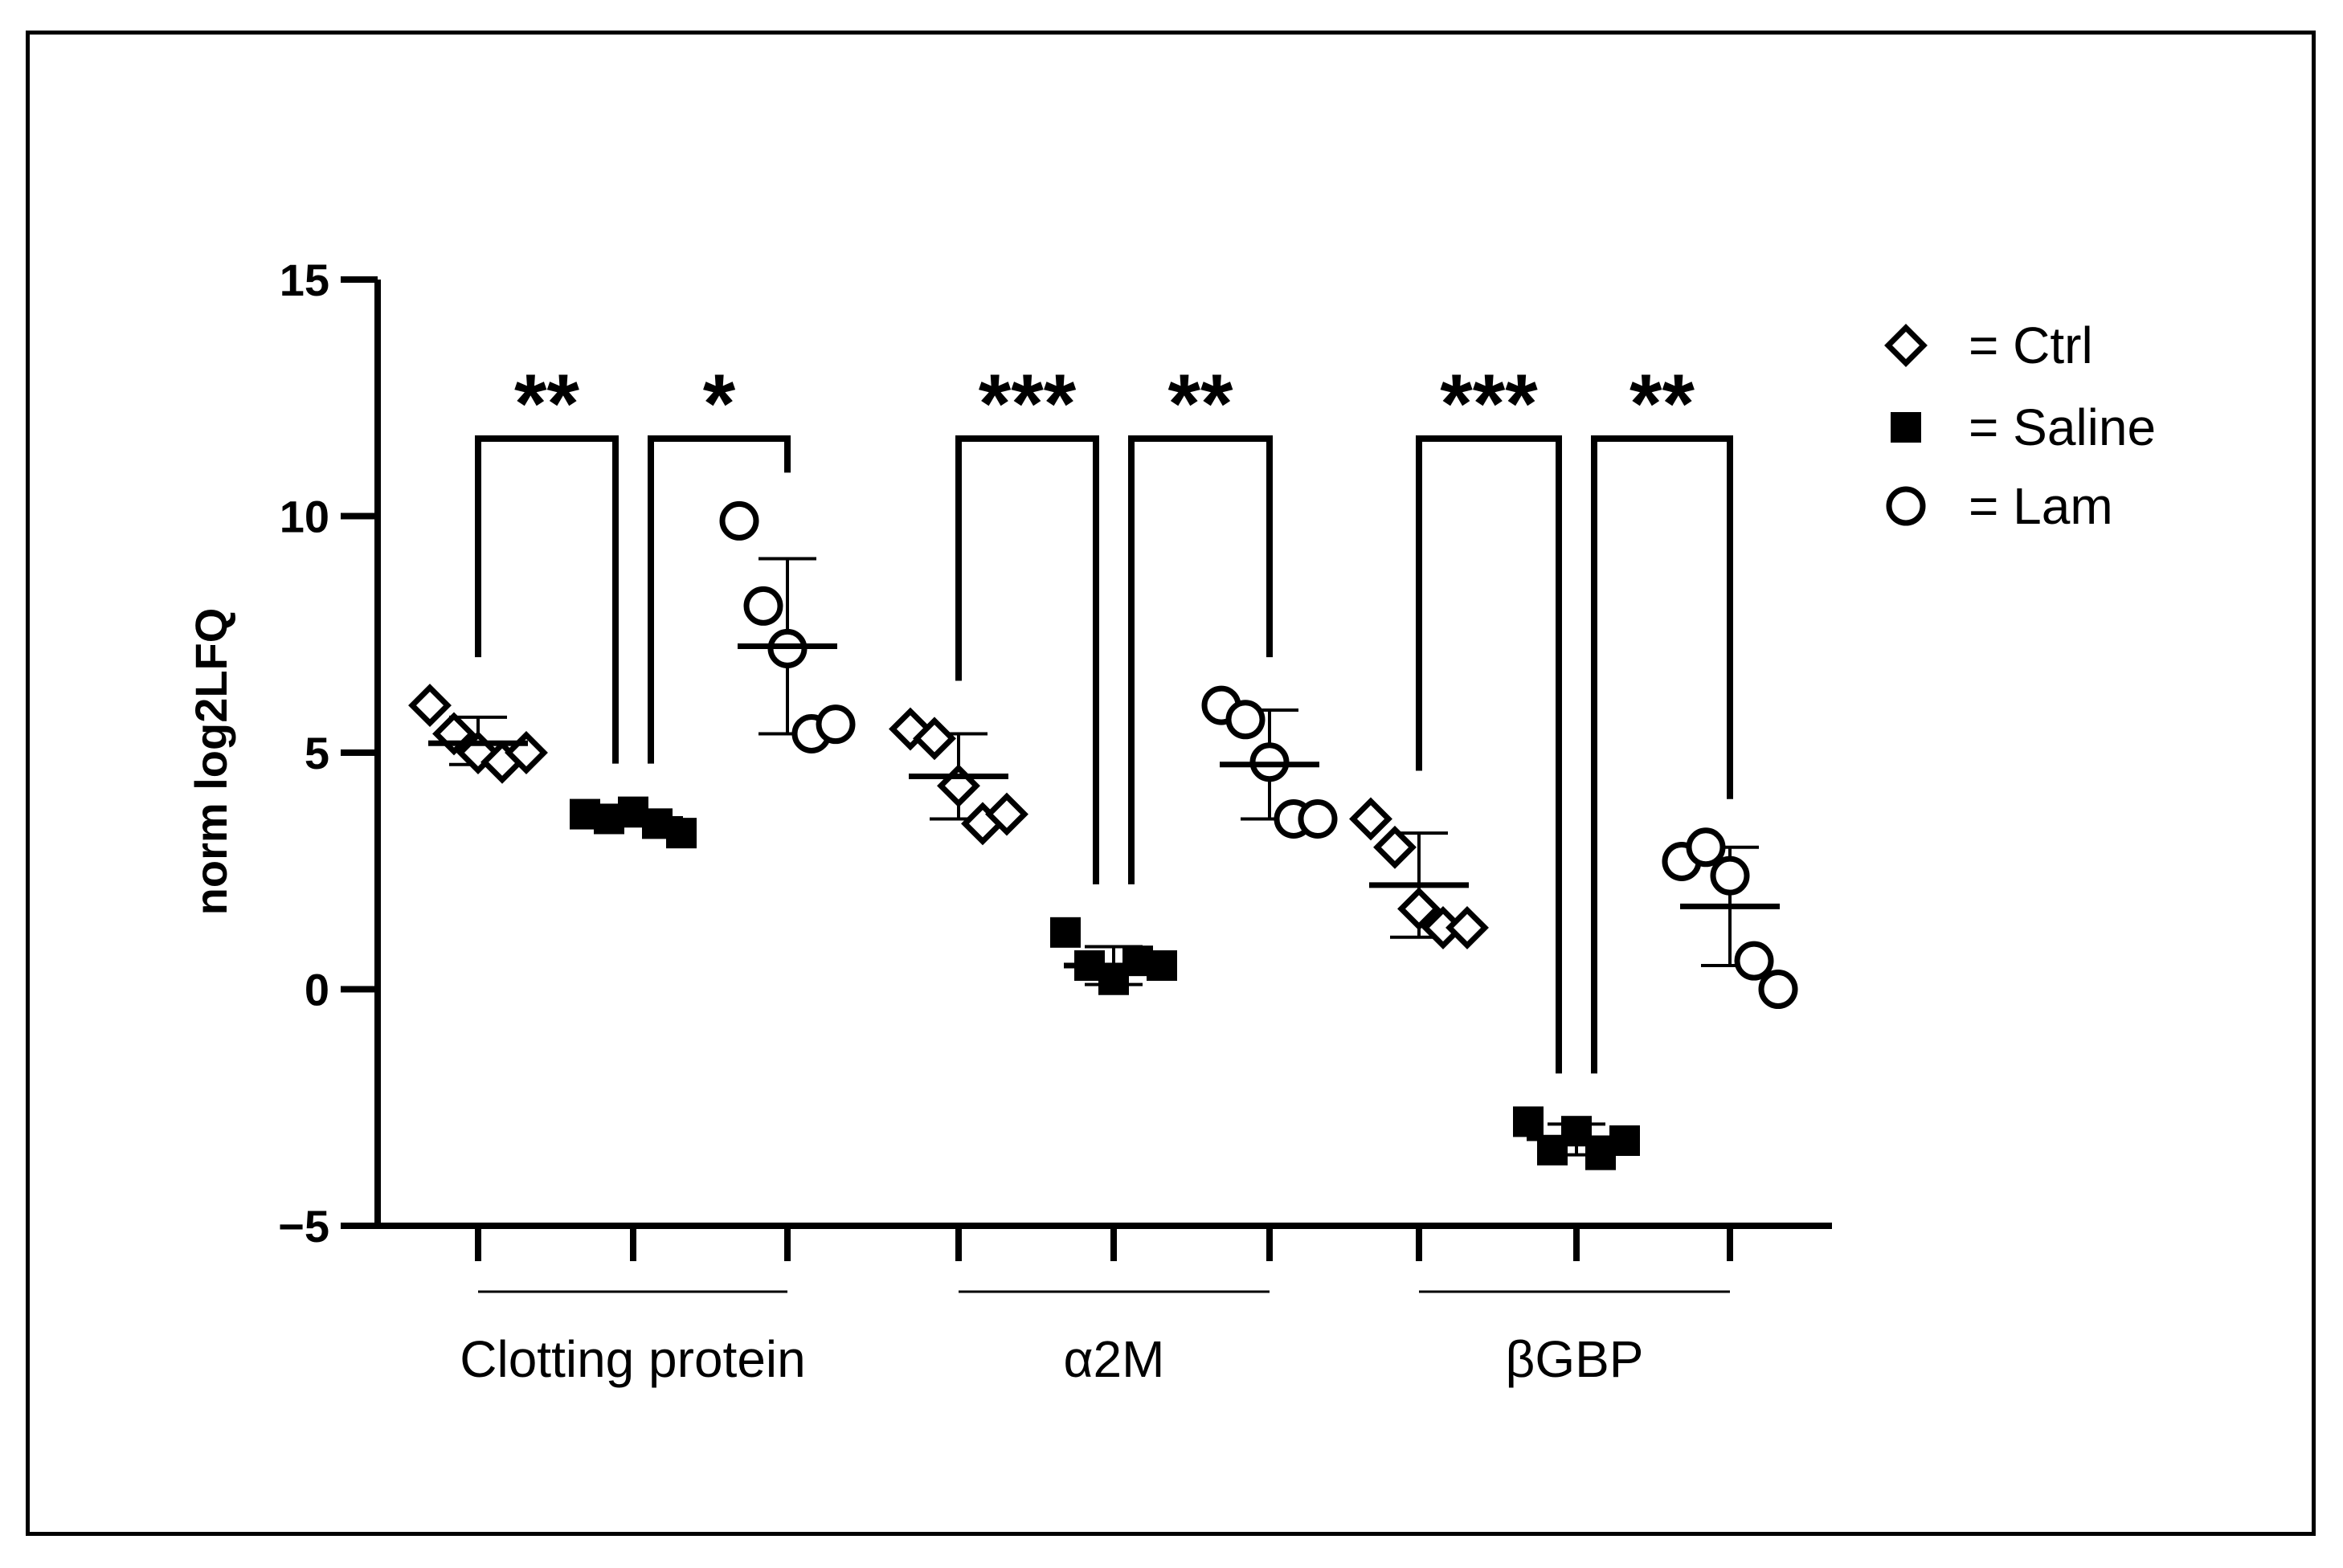 The image size is (2343, 1568). Describe the element at coordinates (317, 753) in the screenshot. I see `y-tick-label: 5` at that location.